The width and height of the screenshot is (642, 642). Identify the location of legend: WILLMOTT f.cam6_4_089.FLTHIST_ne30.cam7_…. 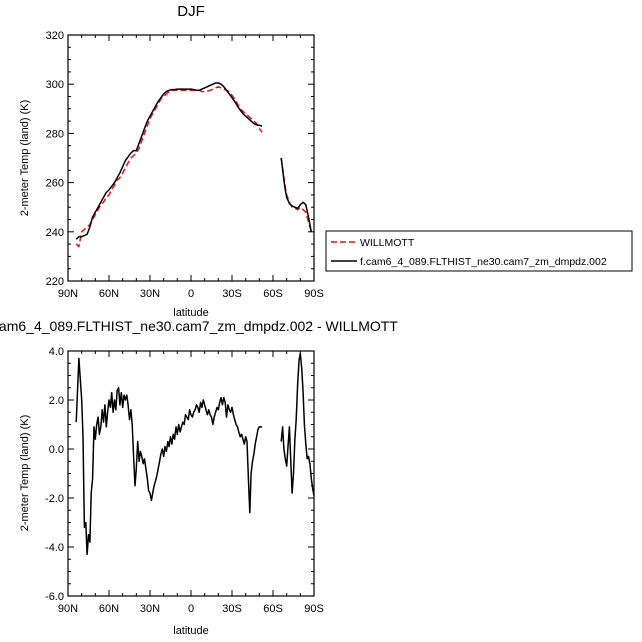
(479, 251).